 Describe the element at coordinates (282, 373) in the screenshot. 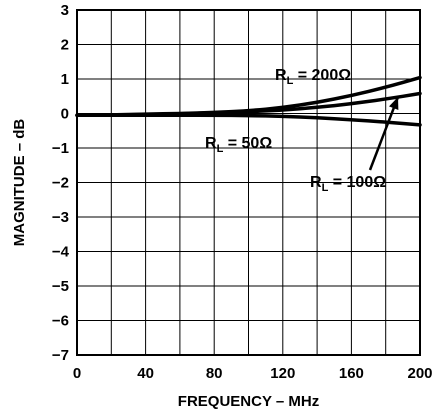

I see `x-tick-label: 120` at that location.